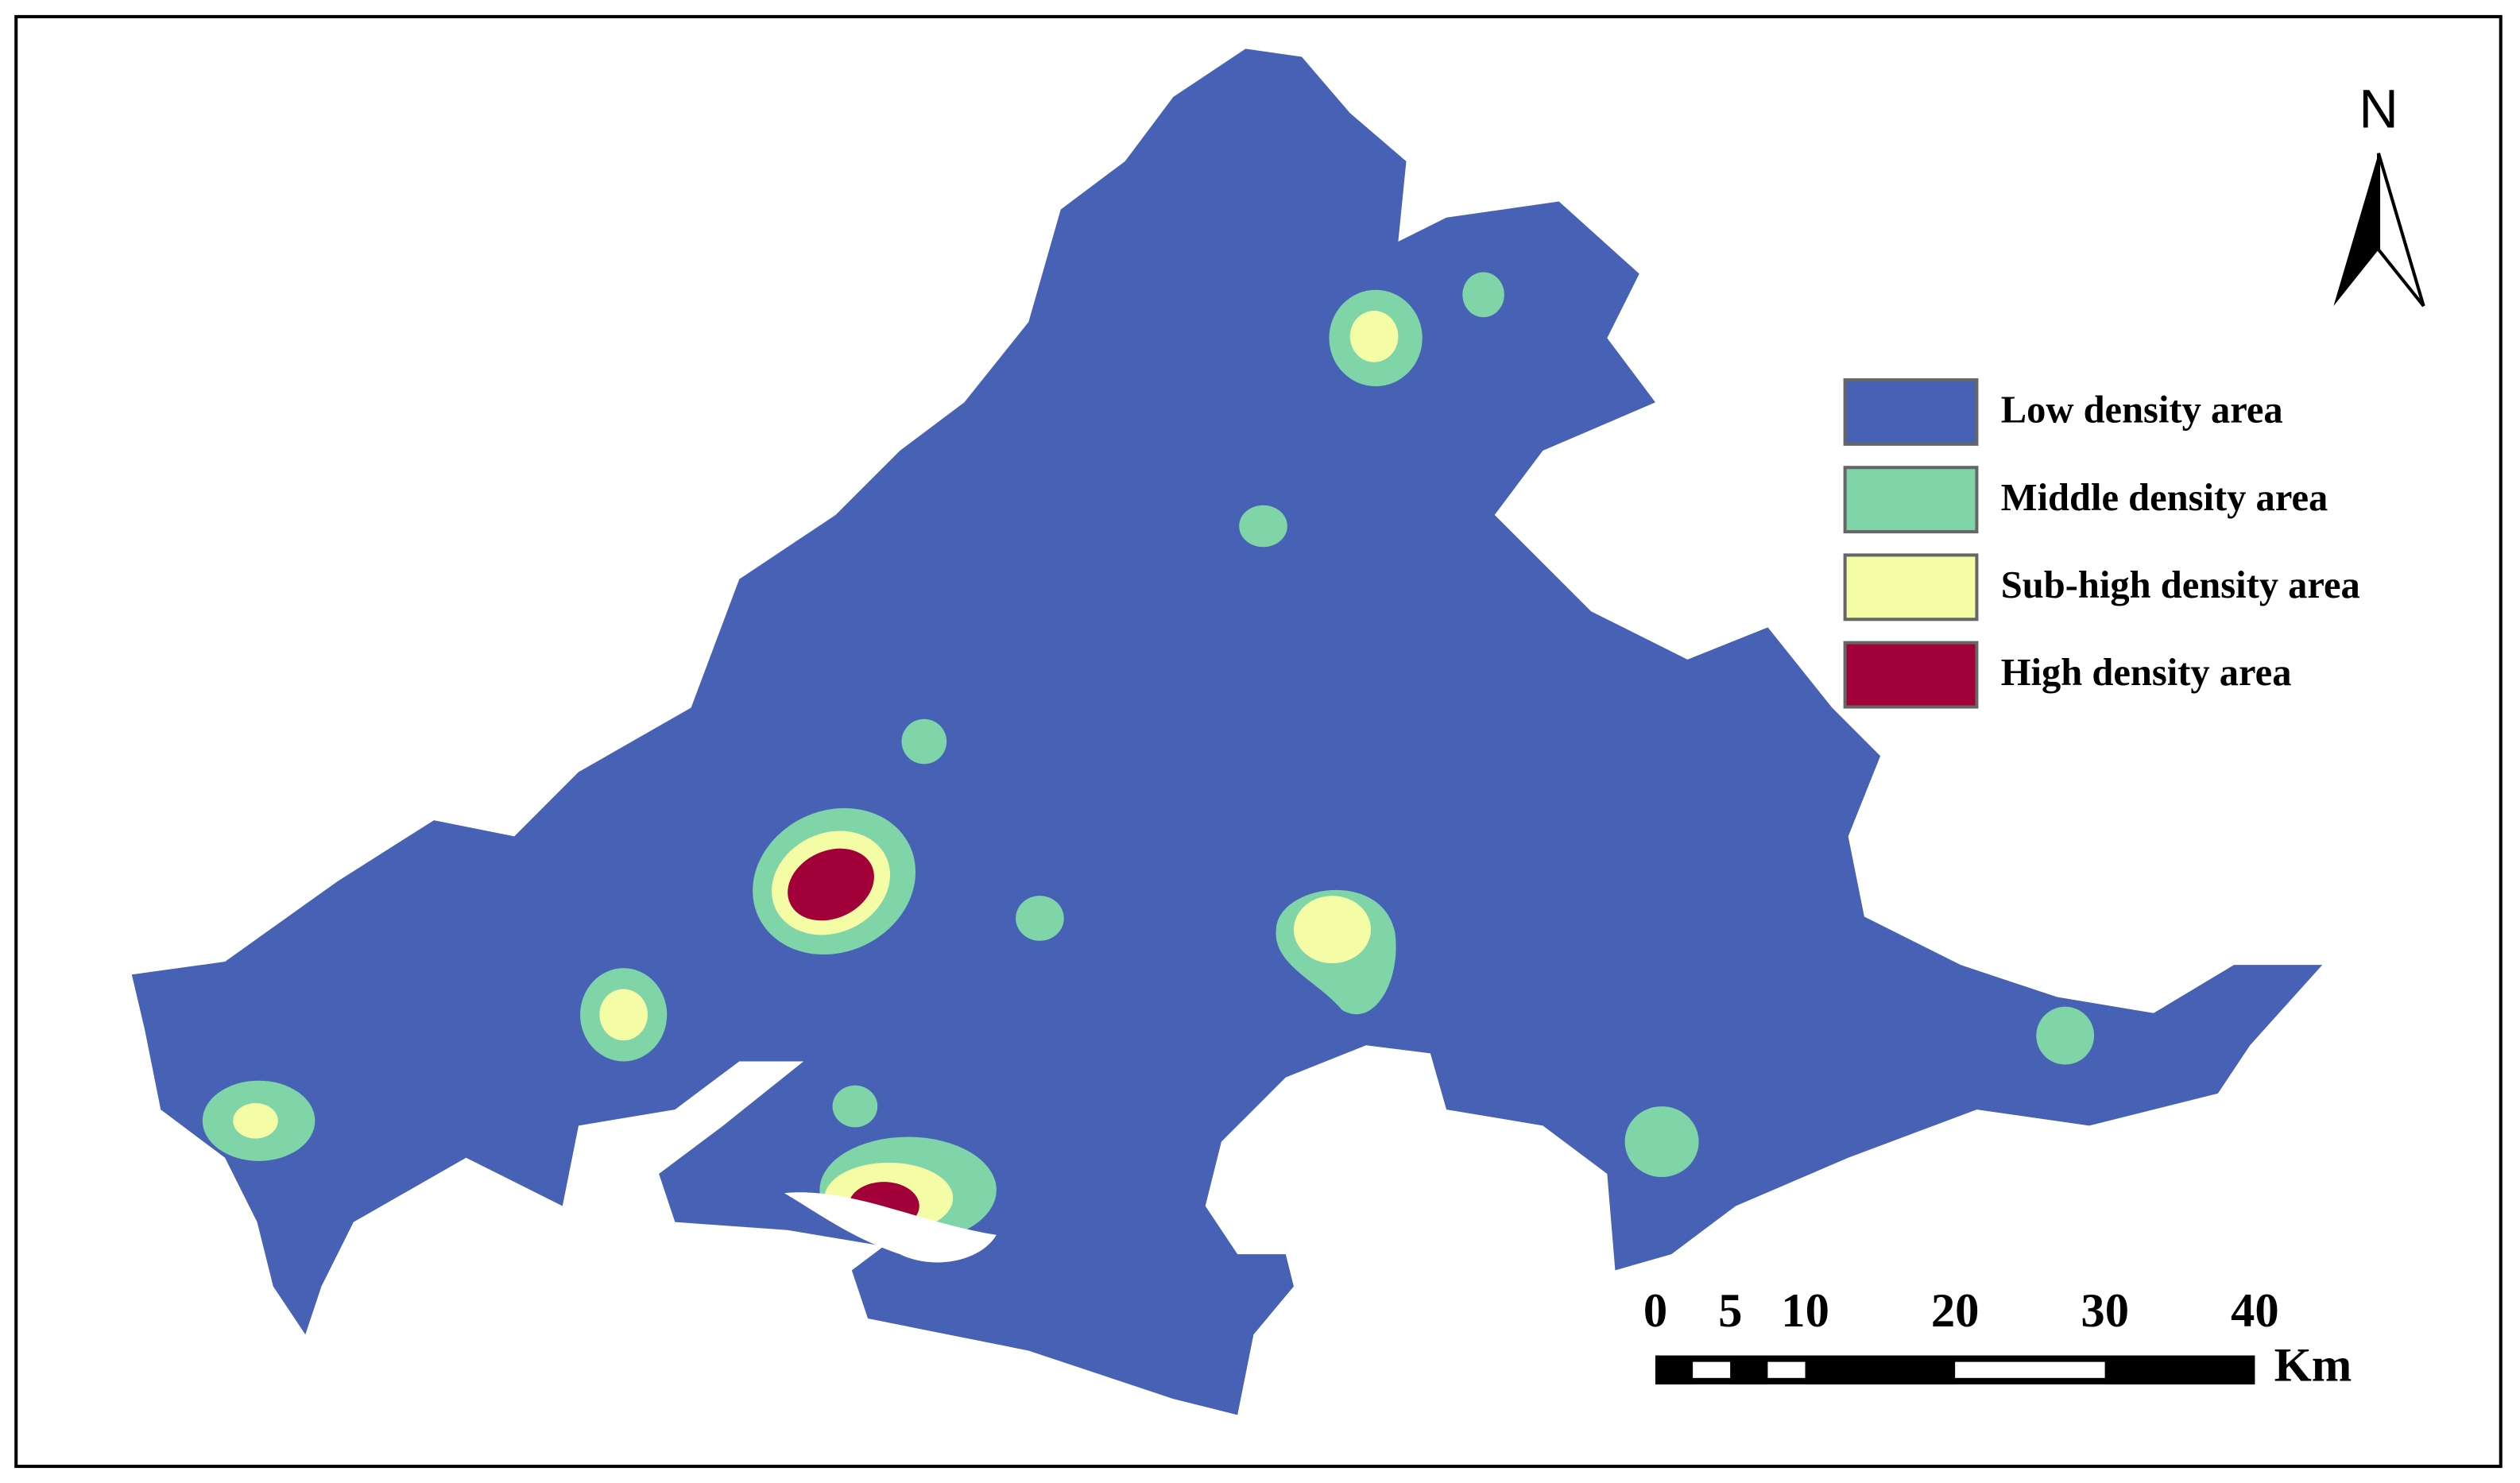 The image size is (2520, 1483). I want to click on scale-tick-label: 10, so click(1805, 1311).